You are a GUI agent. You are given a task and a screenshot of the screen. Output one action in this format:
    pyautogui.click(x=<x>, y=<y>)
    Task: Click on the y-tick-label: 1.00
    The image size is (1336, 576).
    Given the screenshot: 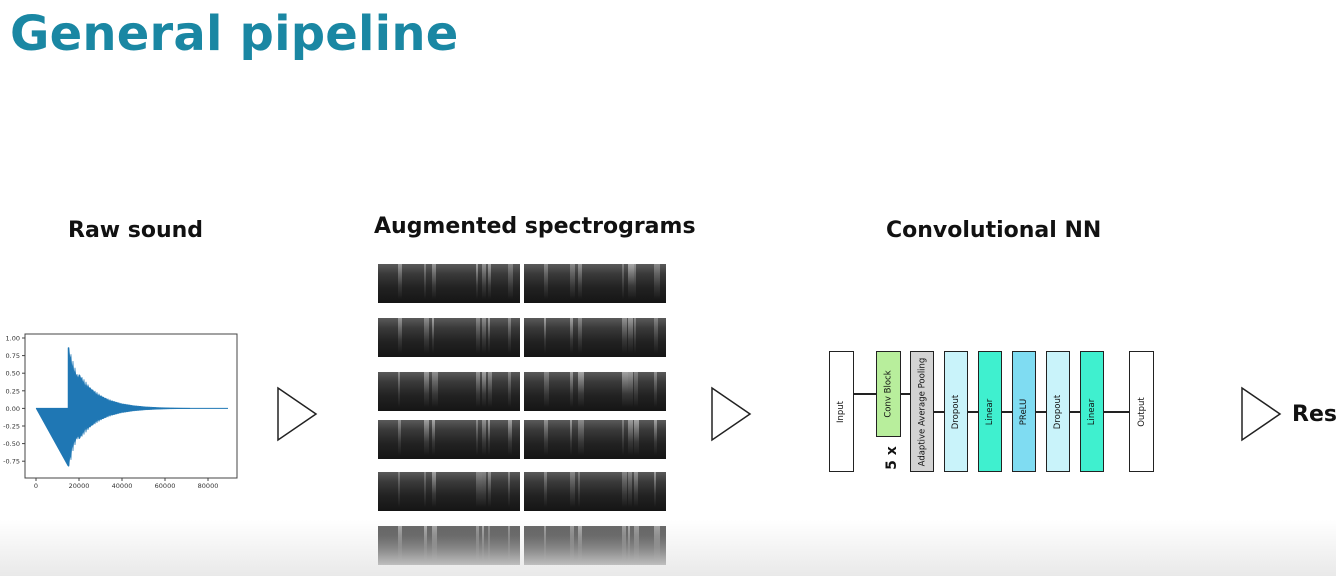 What is the action you would take?
    pyautogui.click(x=13, y=339)
    